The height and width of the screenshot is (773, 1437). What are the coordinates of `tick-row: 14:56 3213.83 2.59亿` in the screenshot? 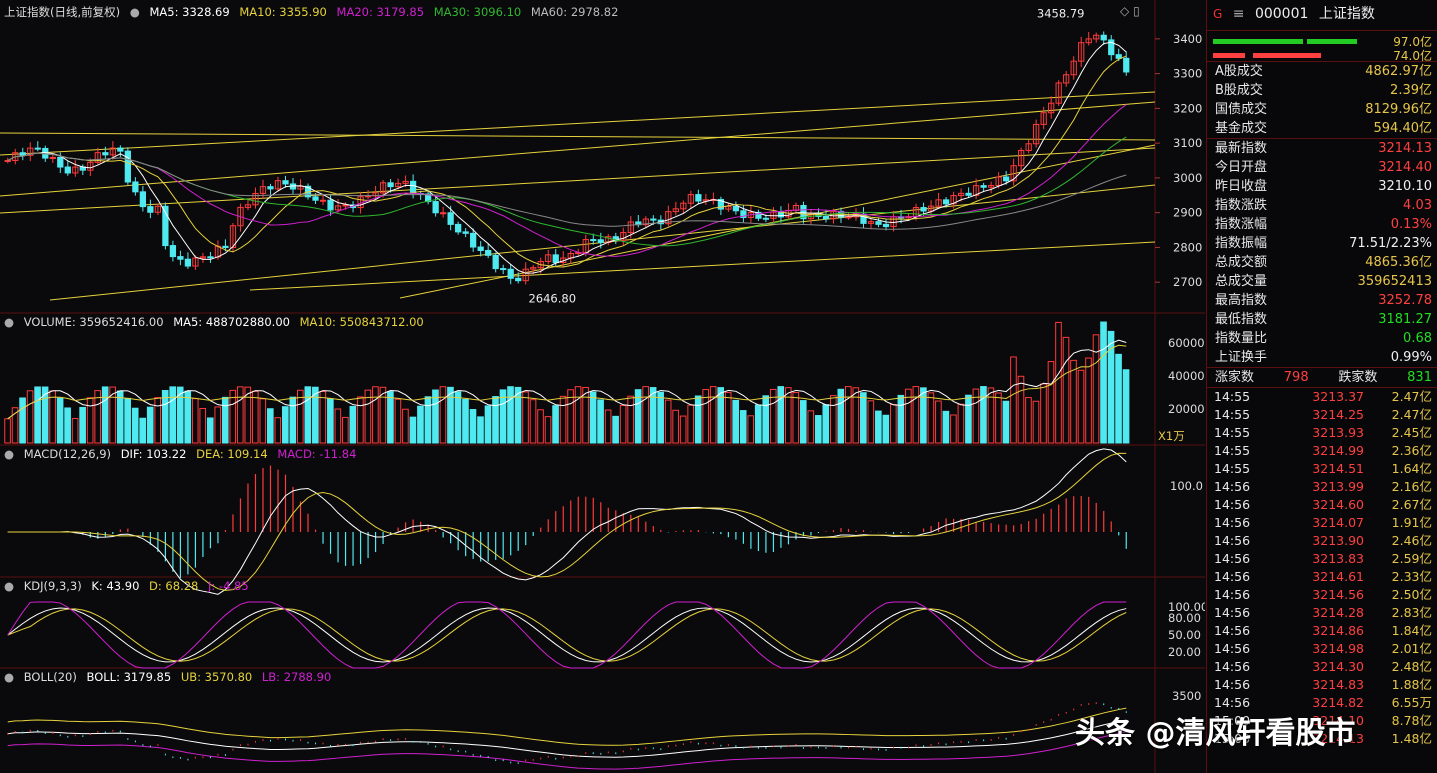 It's located at (1322, 559).